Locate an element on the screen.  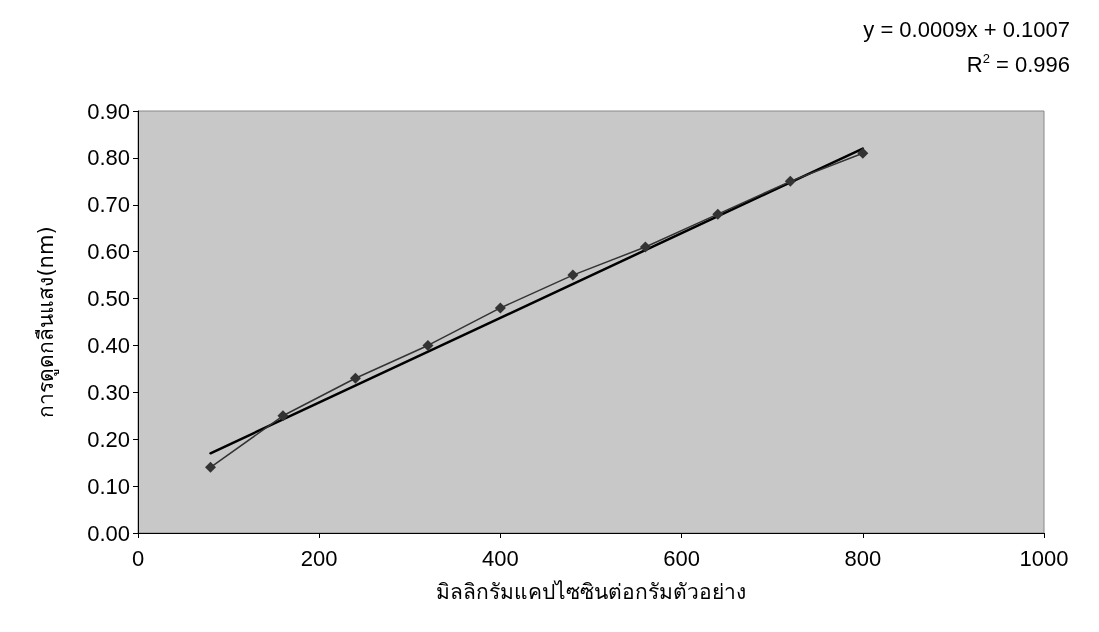
y-tick-label: 0.60 is located at coordinates (108, 252).